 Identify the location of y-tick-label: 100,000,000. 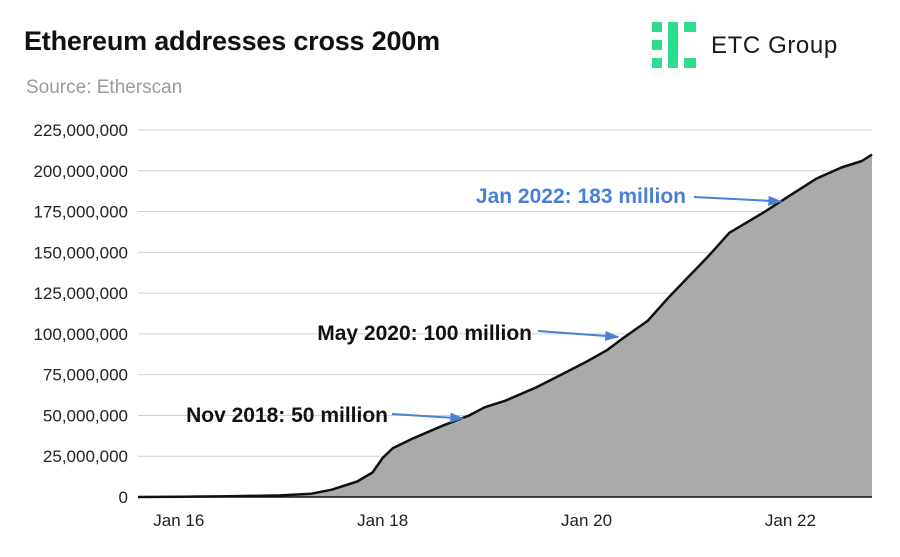
(80, 334).